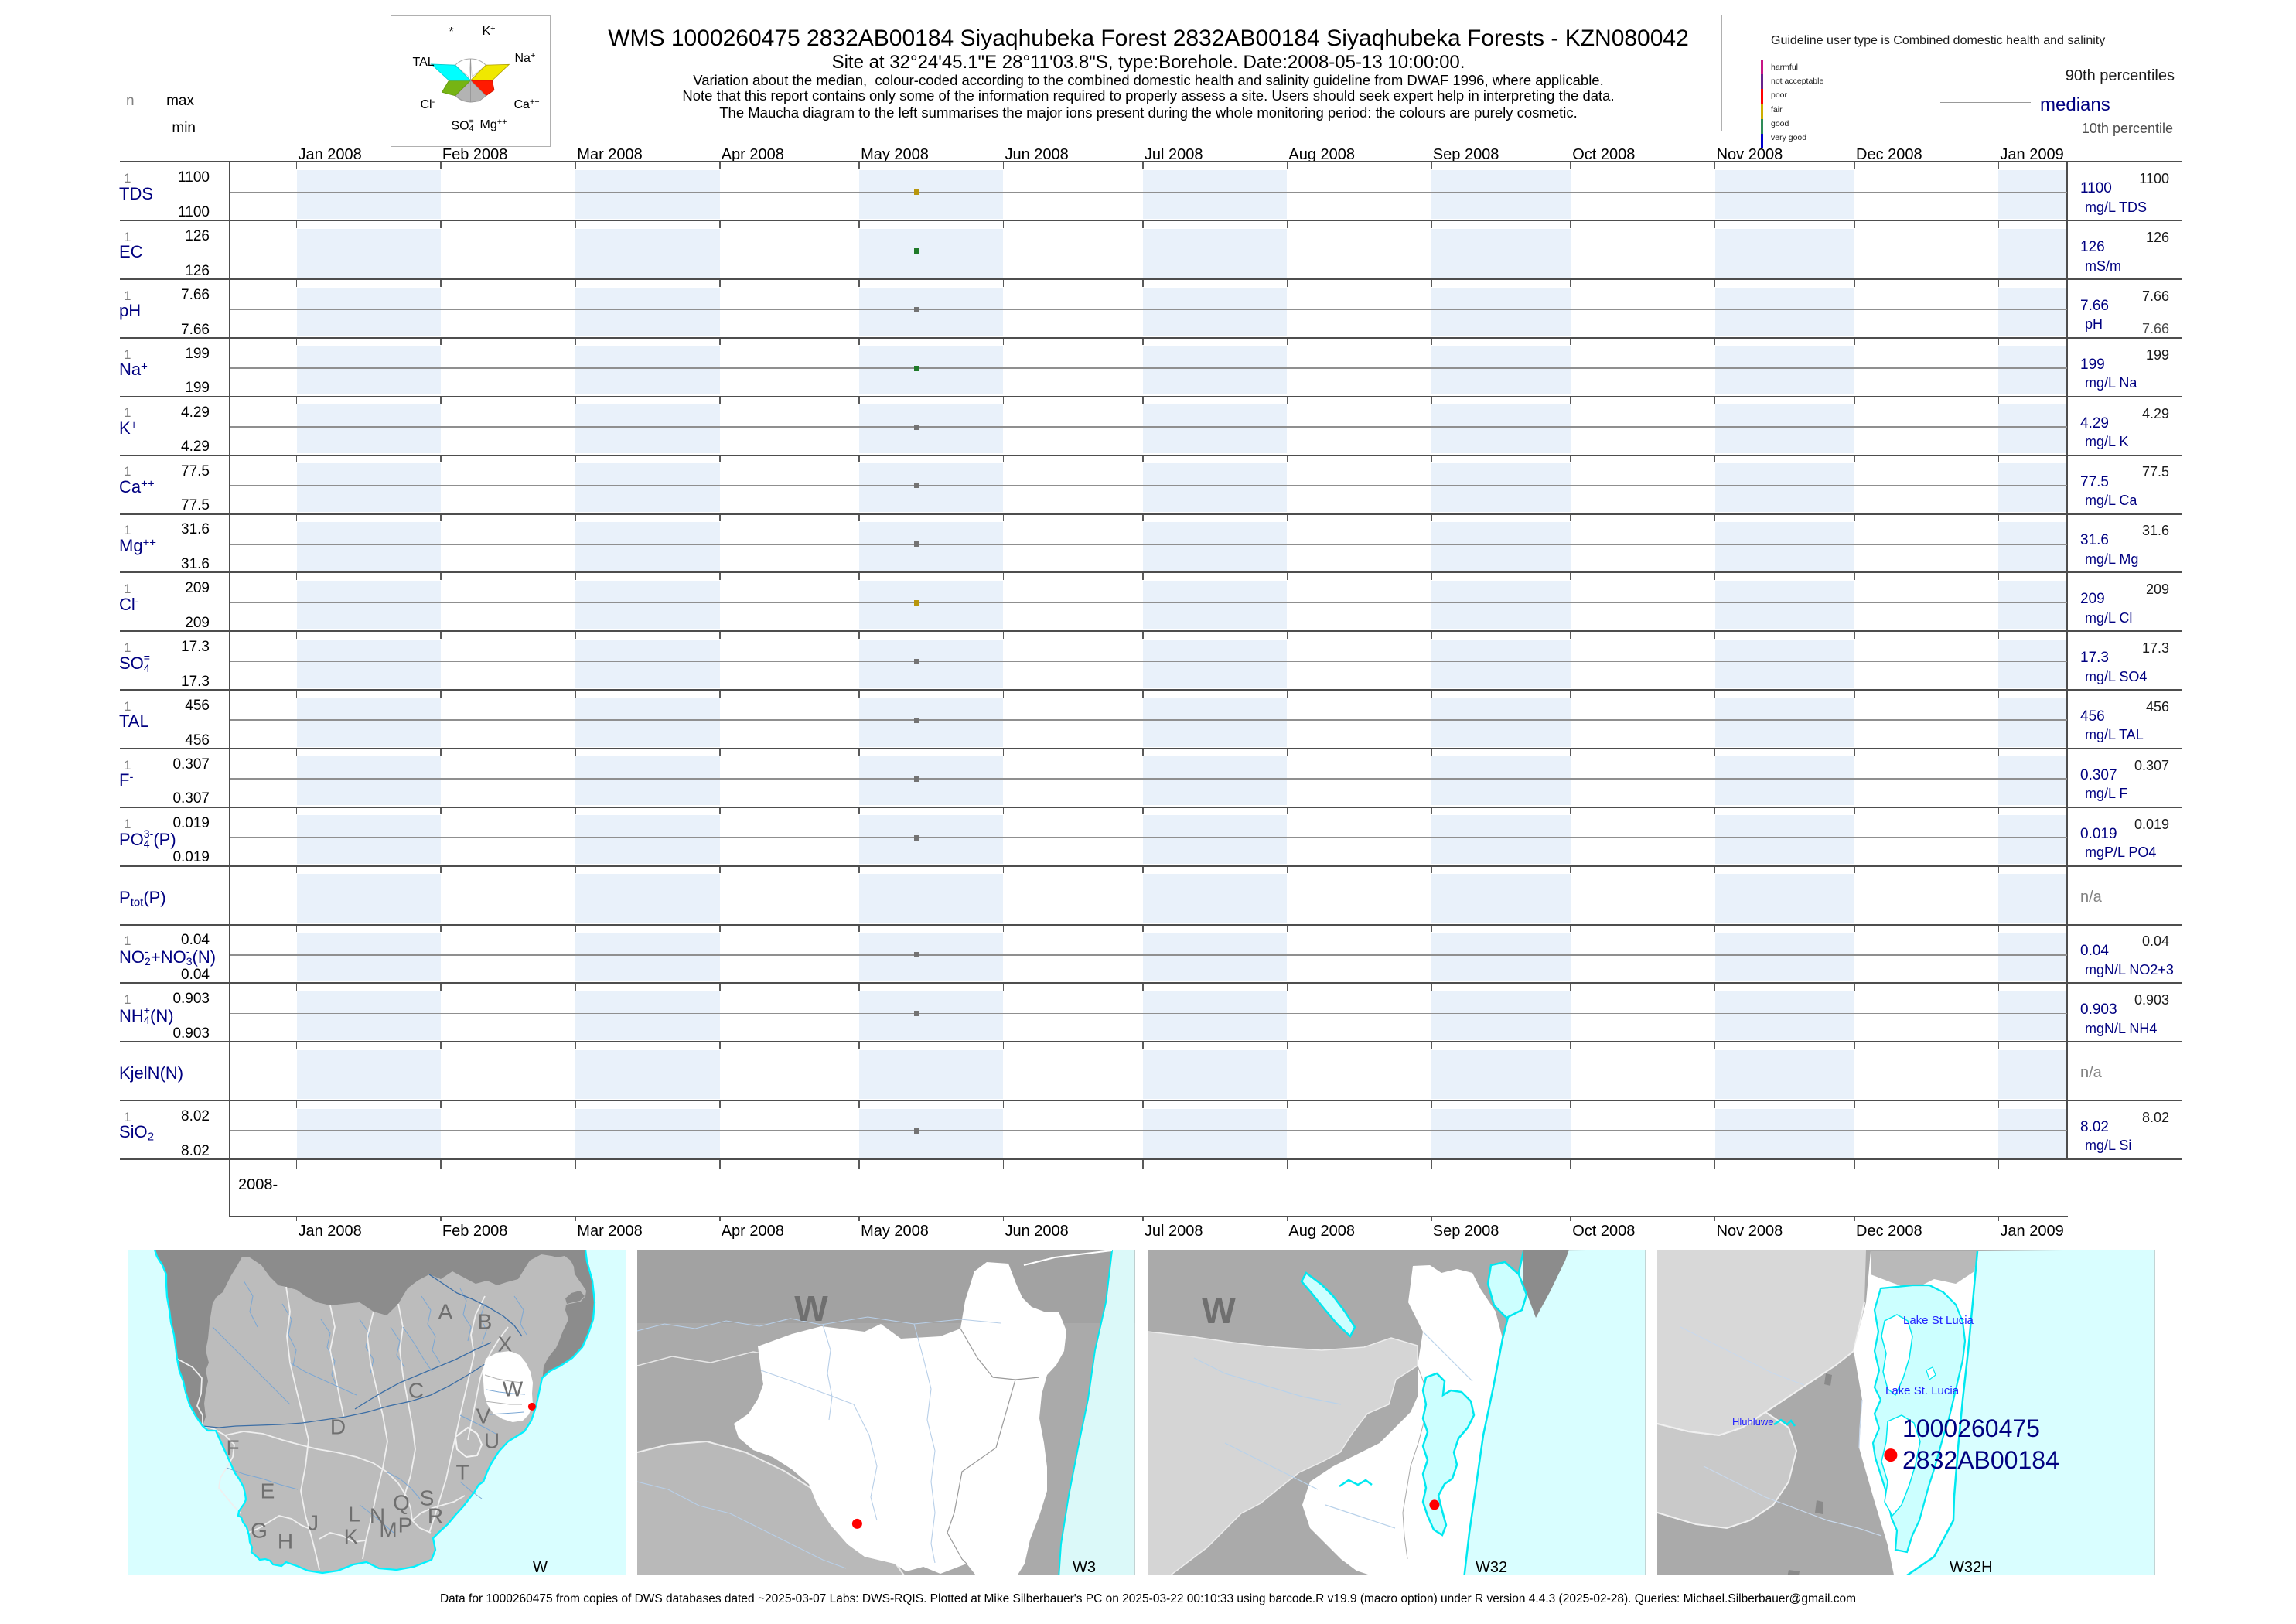 This screenshot has height=1624, width=2296. Describe the element at coordinates (405, 1525) in the screenshot. I see `svg-text: P` at that location.